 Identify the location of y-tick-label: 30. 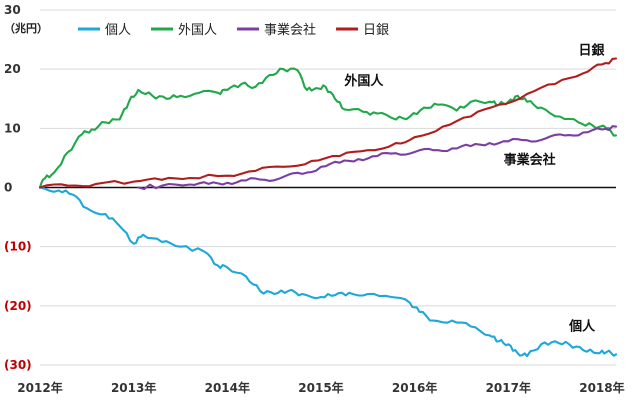
(12, 10).